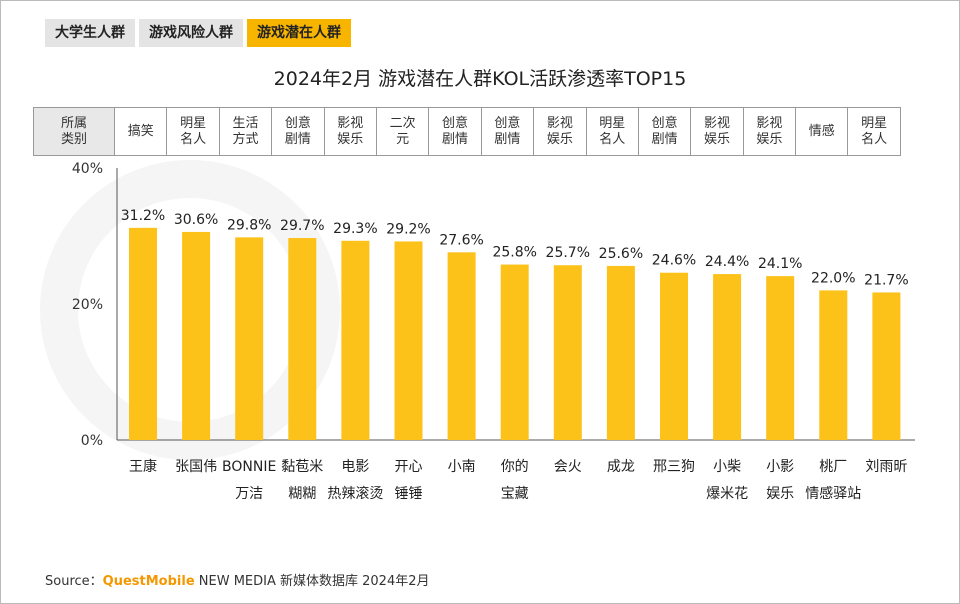  What do you see at coordinates (621, 254) in the screenshot?
I see `value-label: 25.6%` at bounding box center [621, 254].